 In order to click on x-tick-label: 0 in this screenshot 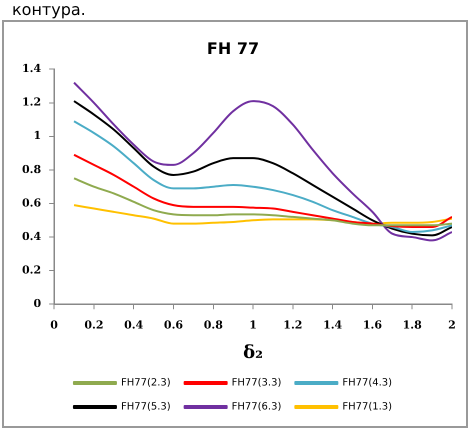, I will do `click(54, 325)`.